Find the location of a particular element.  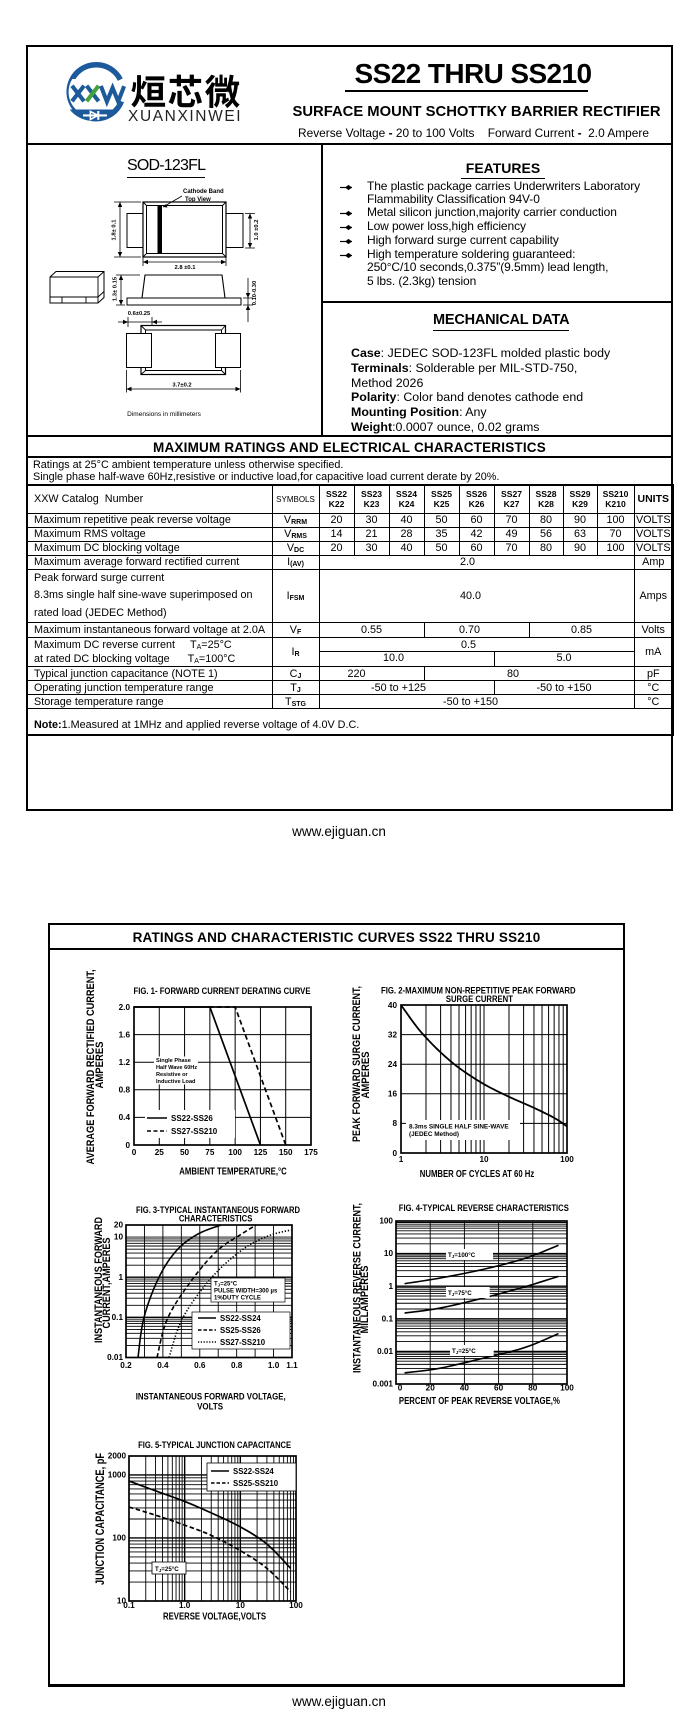

svg-text: 2000 is located at coordinates (117, 1456).